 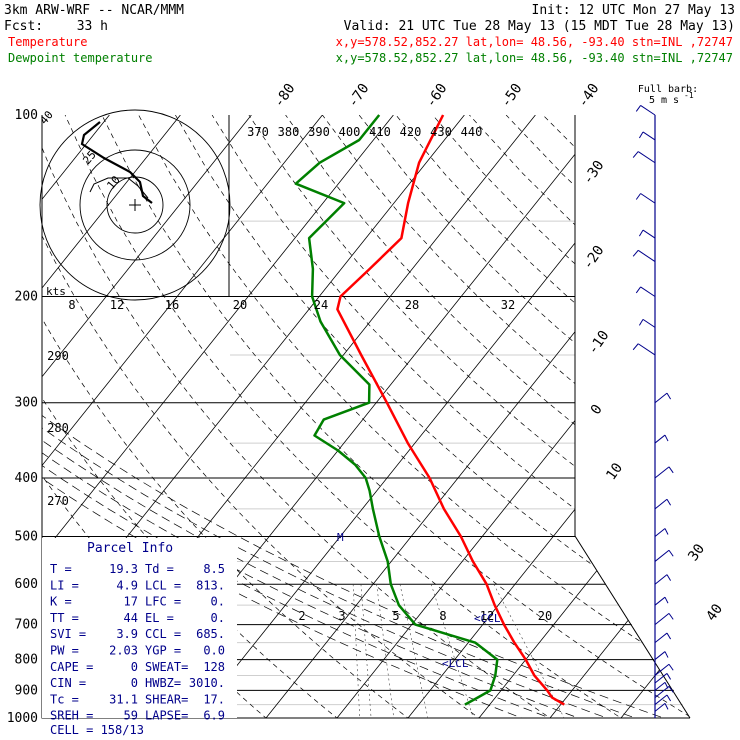 I want to click on temperature-tick-label: -70, so click(x=359, y=96).